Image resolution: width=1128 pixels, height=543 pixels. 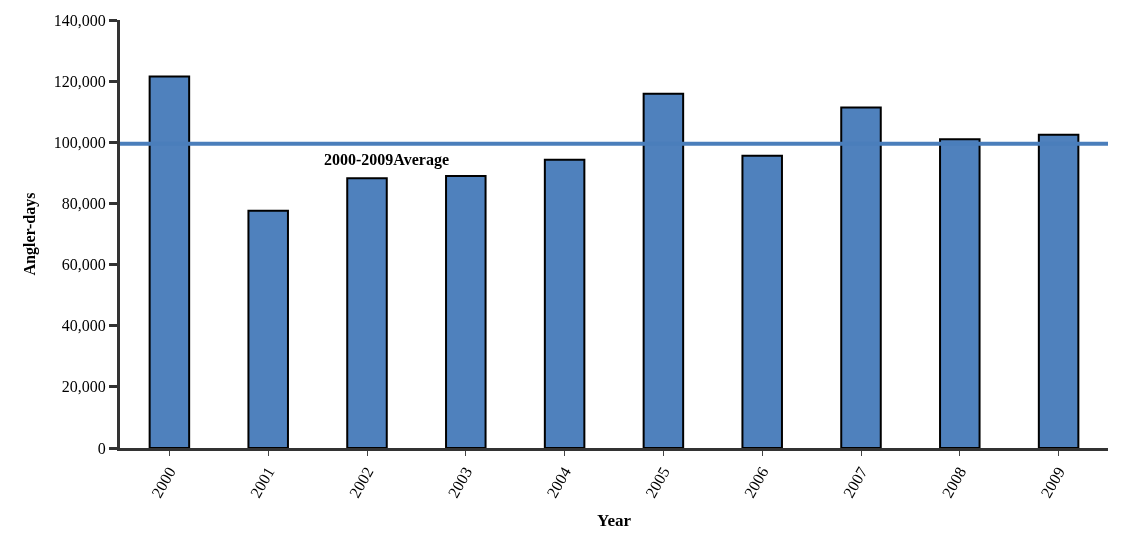 What do you see at coordinates (83, 326) in the screenshot?
I see `y-tick-label: 40,000` at bounding box center [83, 326].